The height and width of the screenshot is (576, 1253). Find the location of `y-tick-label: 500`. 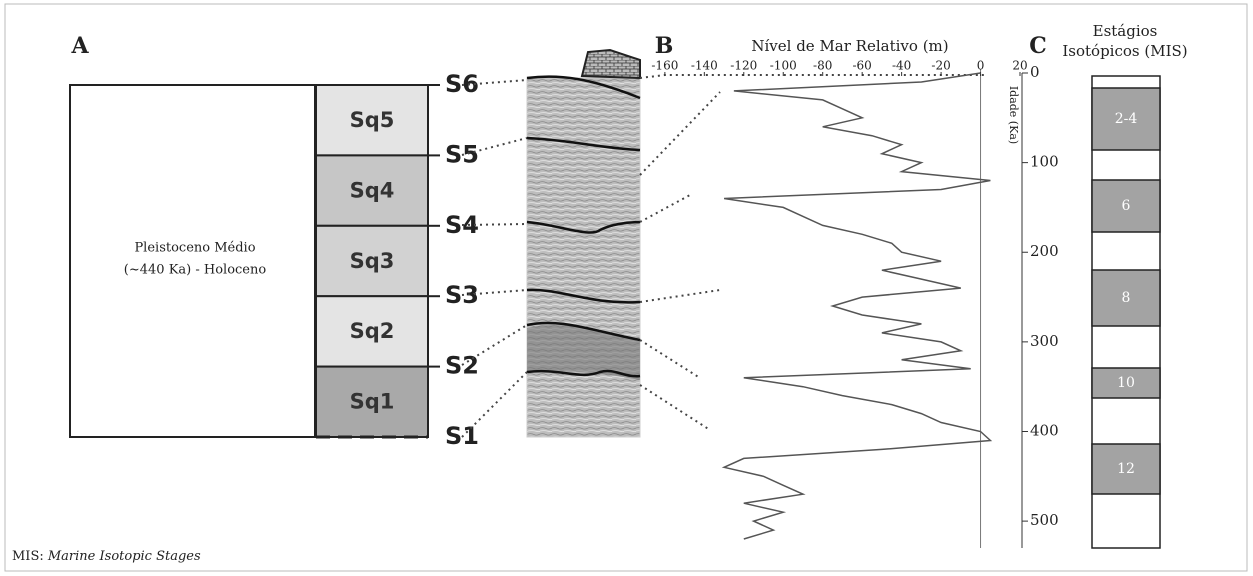

y-tick-label: 500 is located at coordinates (1044, 520).